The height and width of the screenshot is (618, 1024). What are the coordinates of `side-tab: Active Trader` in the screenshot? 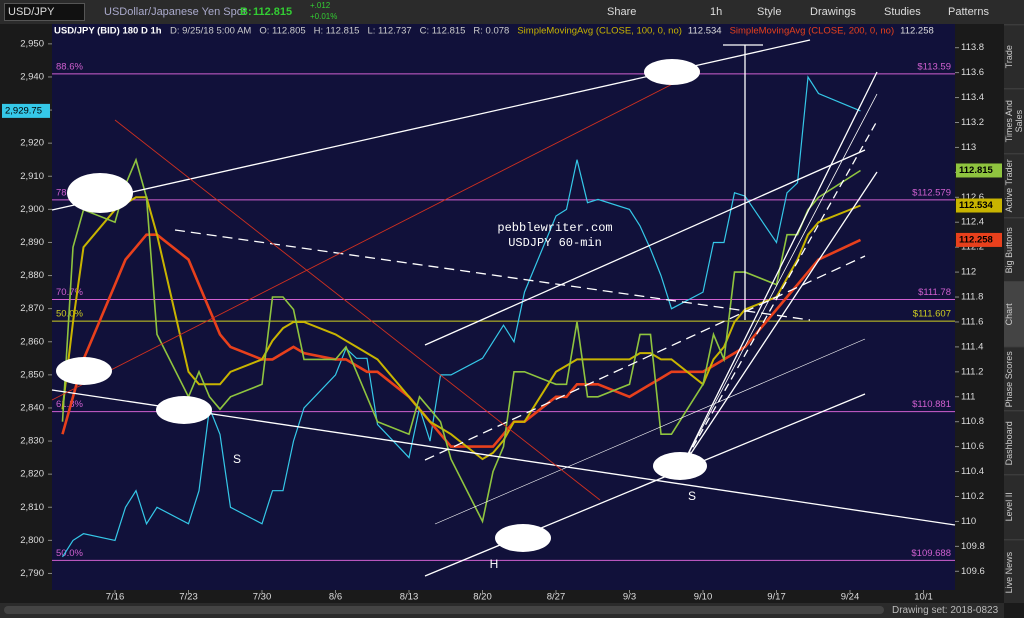 It's located at (1014, 185).